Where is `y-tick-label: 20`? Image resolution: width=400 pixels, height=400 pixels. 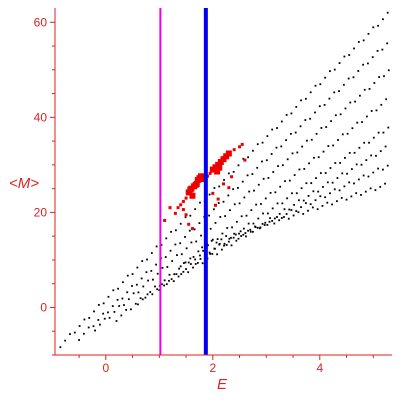 y-tick-label: 20 is located at coordinates (41, 212).